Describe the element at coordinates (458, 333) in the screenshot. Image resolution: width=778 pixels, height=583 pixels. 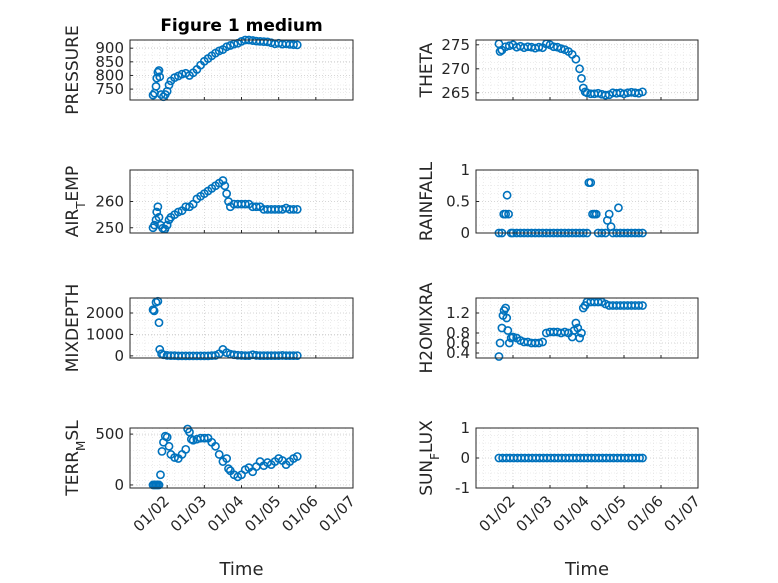
I see `y-tick-label: 0.8` at that location.